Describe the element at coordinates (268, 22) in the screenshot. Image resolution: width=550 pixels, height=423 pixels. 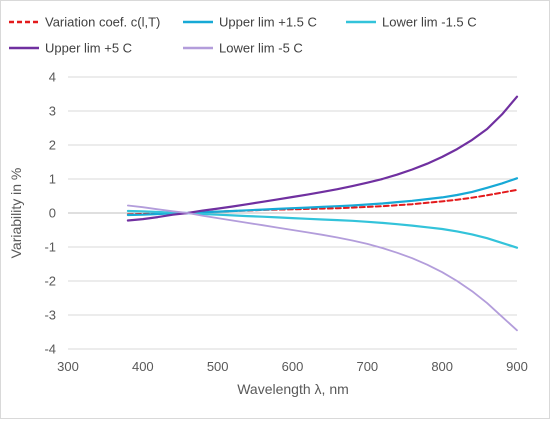
I see `legend-label: Upper lim +1.5 C` at that location.